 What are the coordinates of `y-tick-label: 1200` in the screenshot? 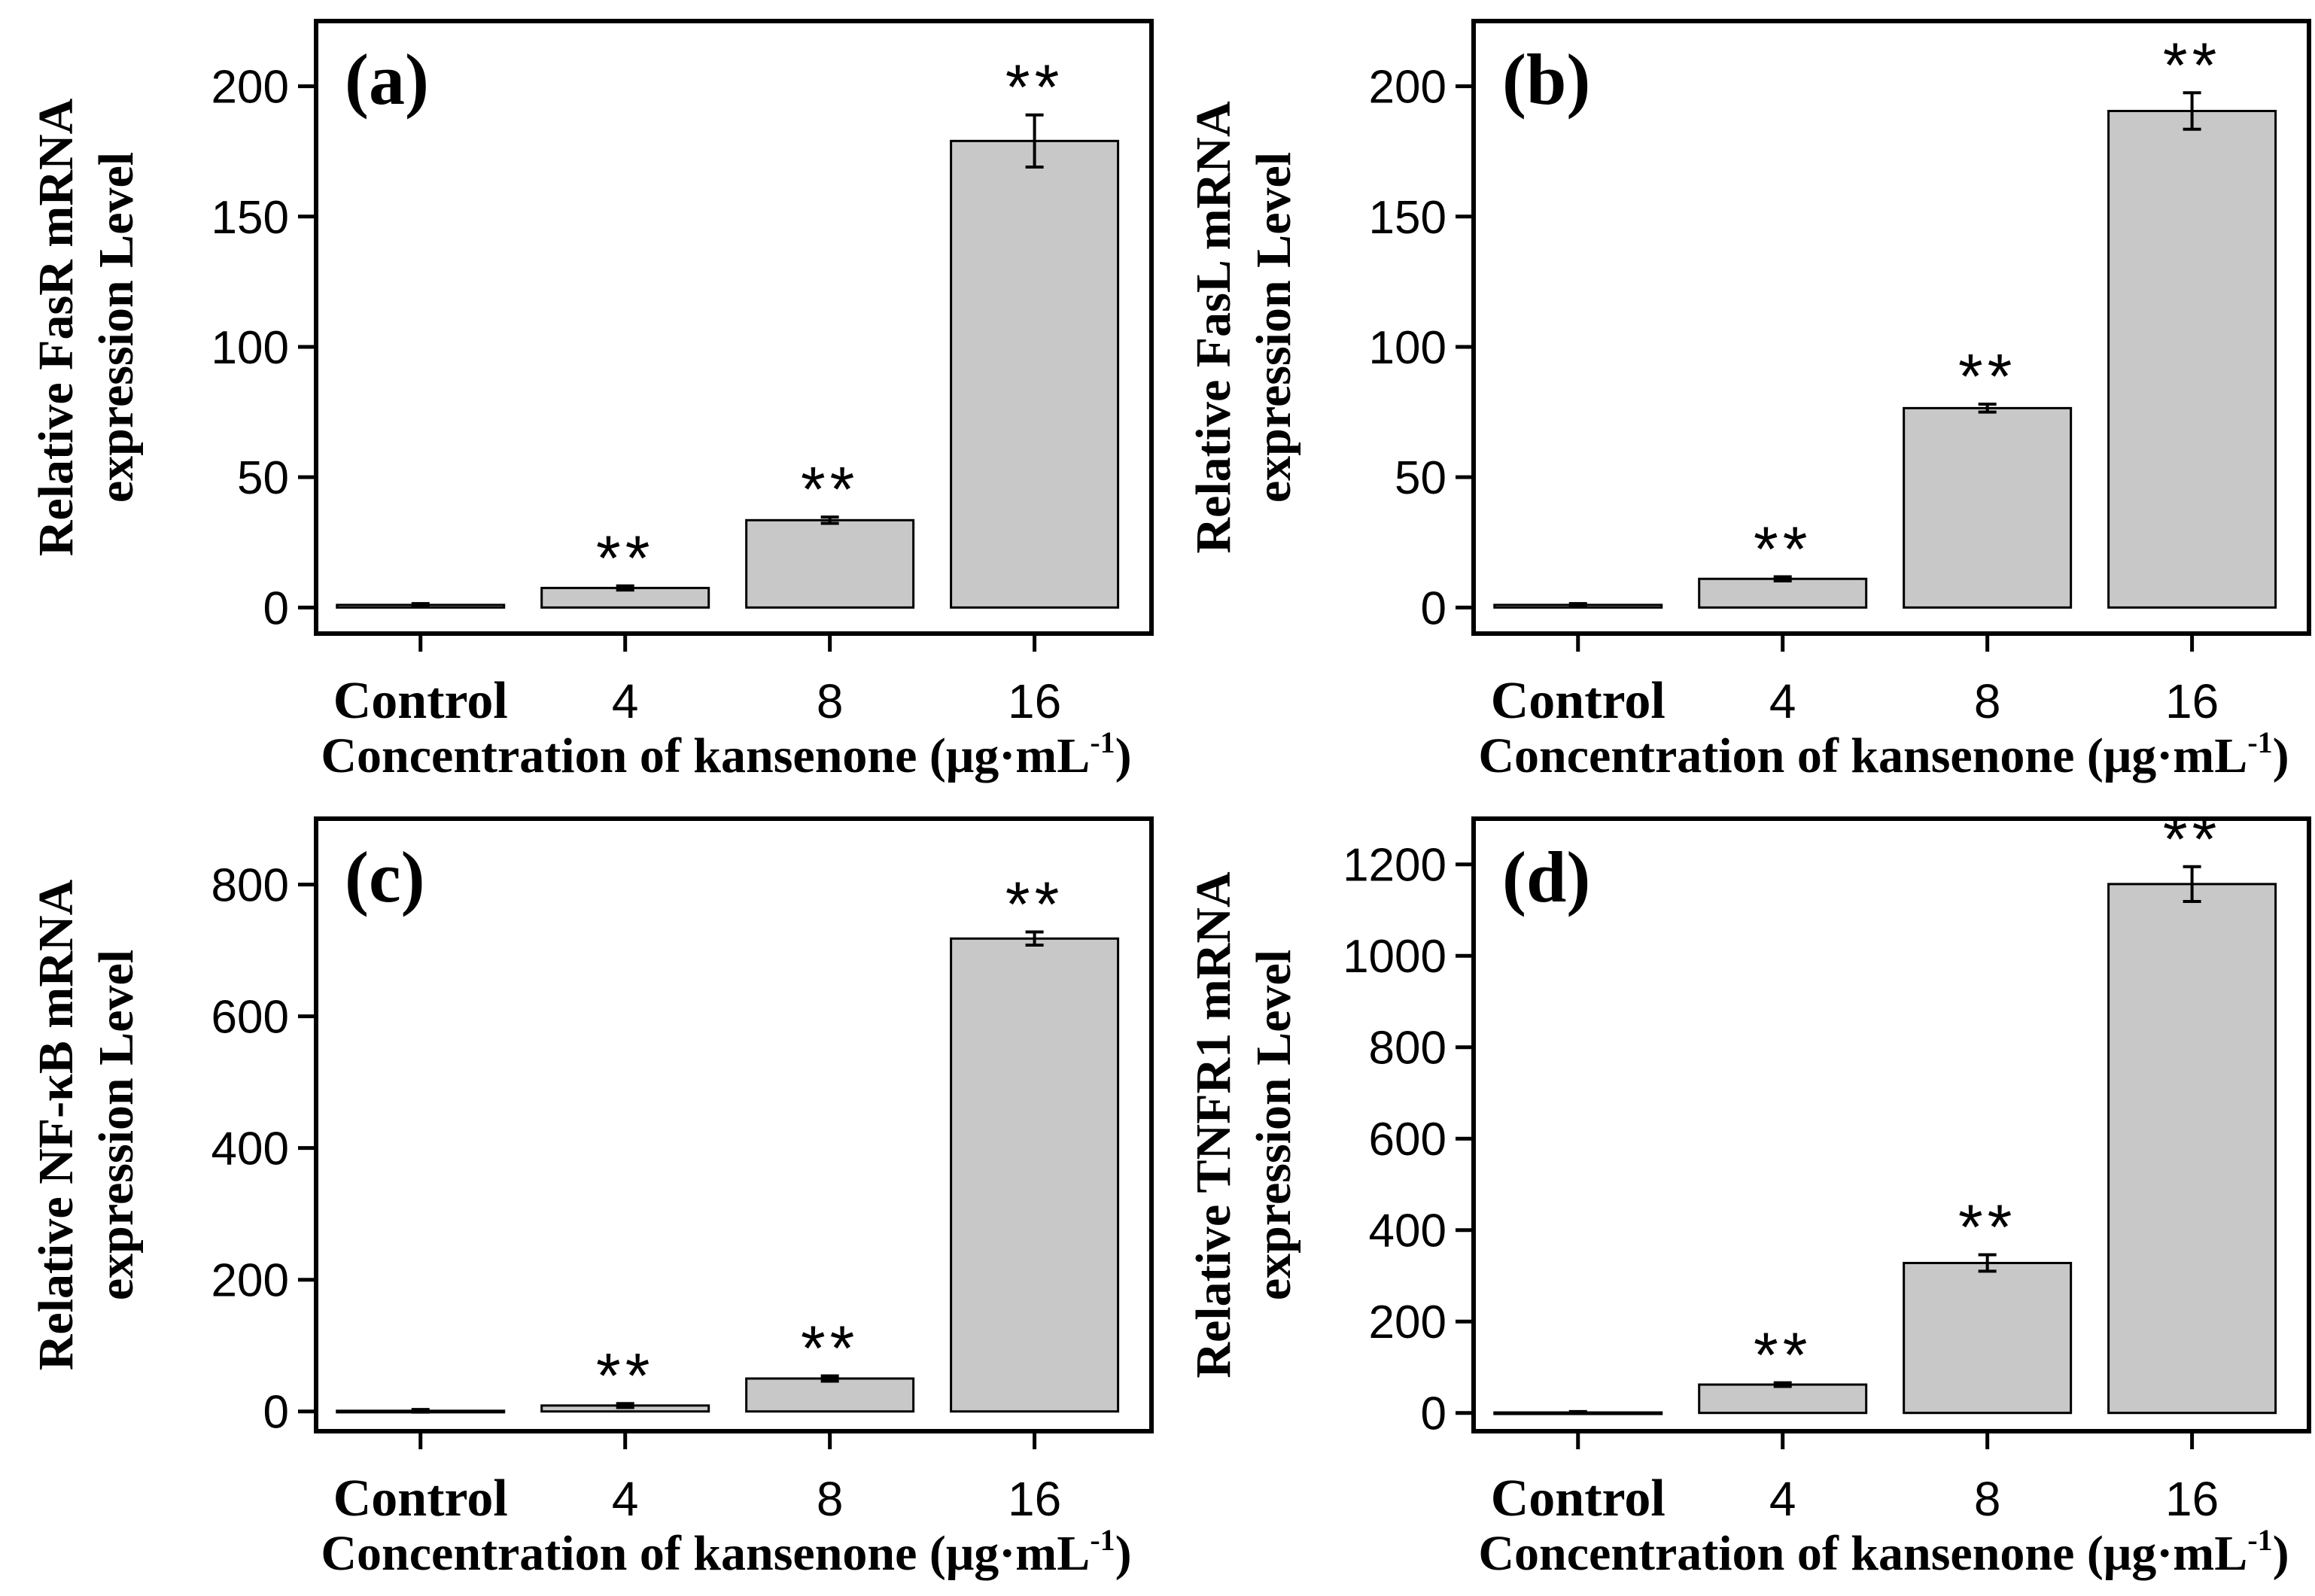 It's located at (1394, 866).